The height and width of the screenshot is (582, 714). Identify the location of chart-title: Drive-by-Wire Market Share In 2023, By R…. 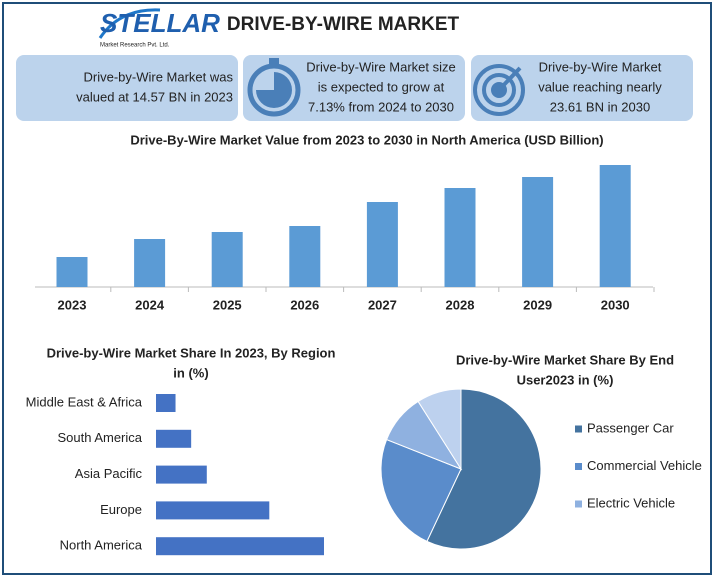
(191, 352).